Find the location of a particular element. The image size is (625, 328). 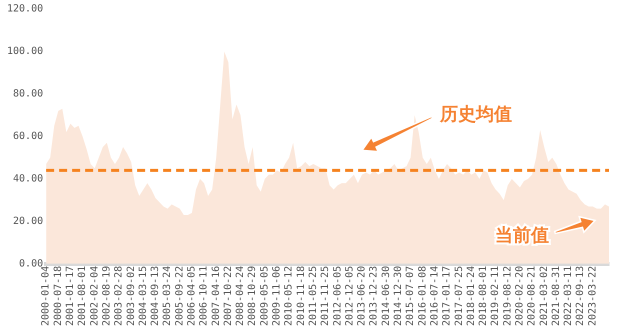

x-tick-label: 2023-03-22 is located at coordinates (592, 296).